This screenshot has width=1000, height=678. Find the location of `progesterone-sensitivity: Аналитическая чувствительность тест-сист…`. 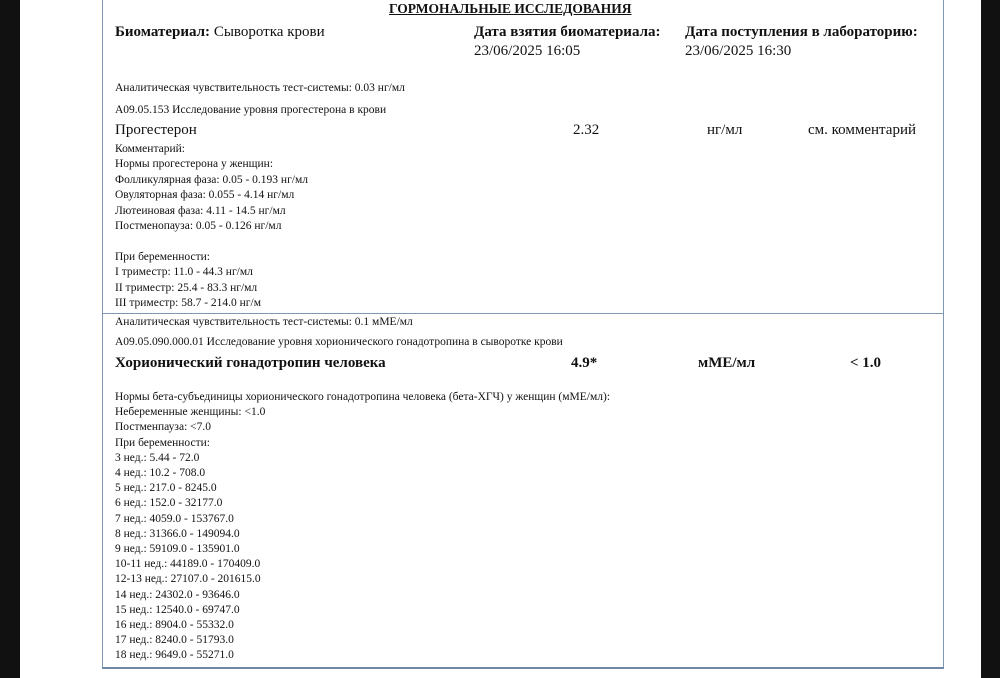

progesterone-sensitivity: Аналитическая чувствительность тест-сист… is located at coordinates (260, 88).